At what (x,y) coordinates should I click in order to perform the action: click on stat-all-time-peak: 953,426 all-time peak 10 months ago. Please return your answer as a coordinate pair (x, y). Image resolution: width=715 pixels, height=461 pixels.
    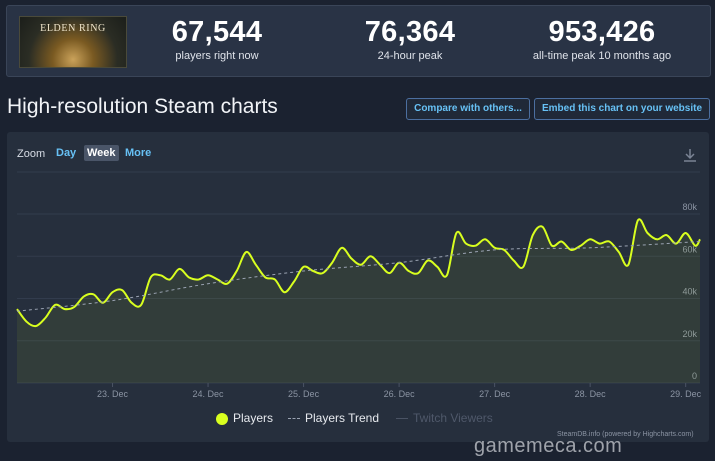
    Looking at the image, I should click on (602, 39).